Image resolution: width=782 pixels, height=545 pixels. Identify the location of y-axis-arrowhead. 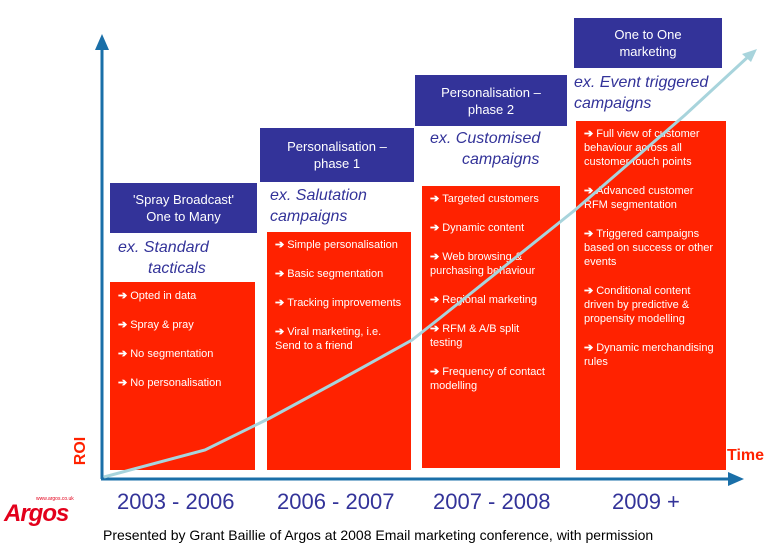
(102, 42).